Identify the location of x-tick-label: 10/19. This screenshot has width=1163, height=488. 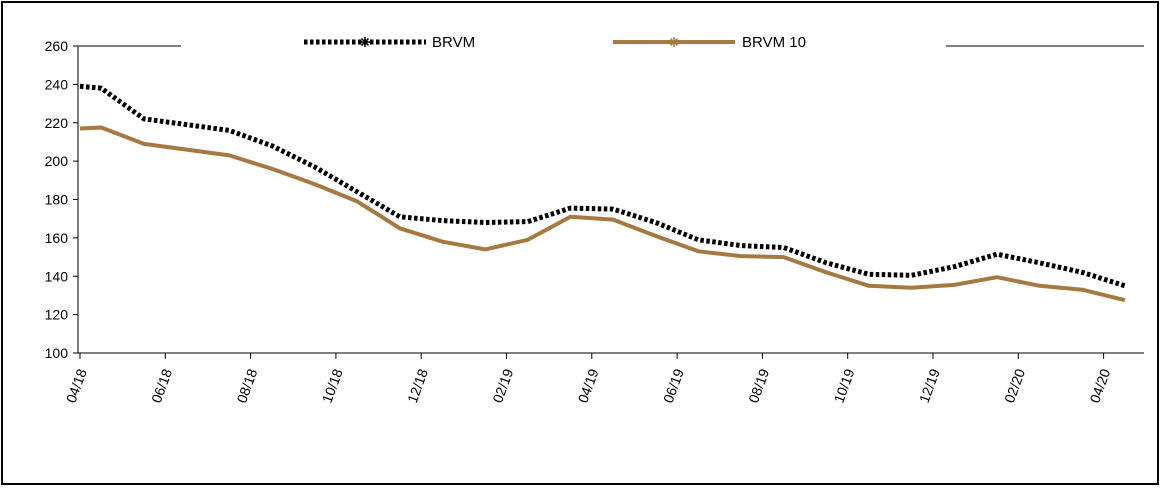
(843, 385).